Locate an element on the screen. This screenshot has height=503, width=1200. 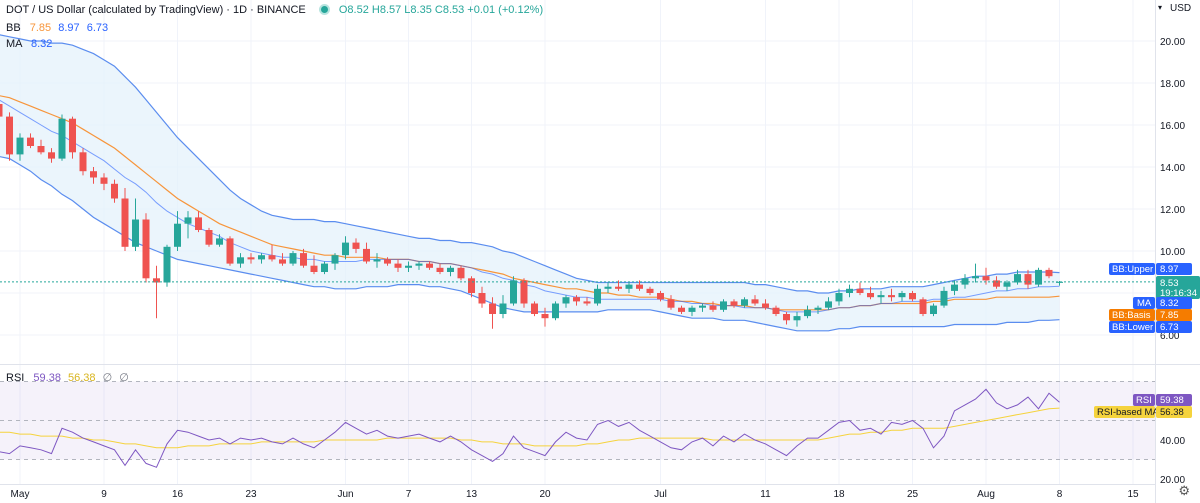
time-tick-label: 18 is located at coordinates (839, 494).